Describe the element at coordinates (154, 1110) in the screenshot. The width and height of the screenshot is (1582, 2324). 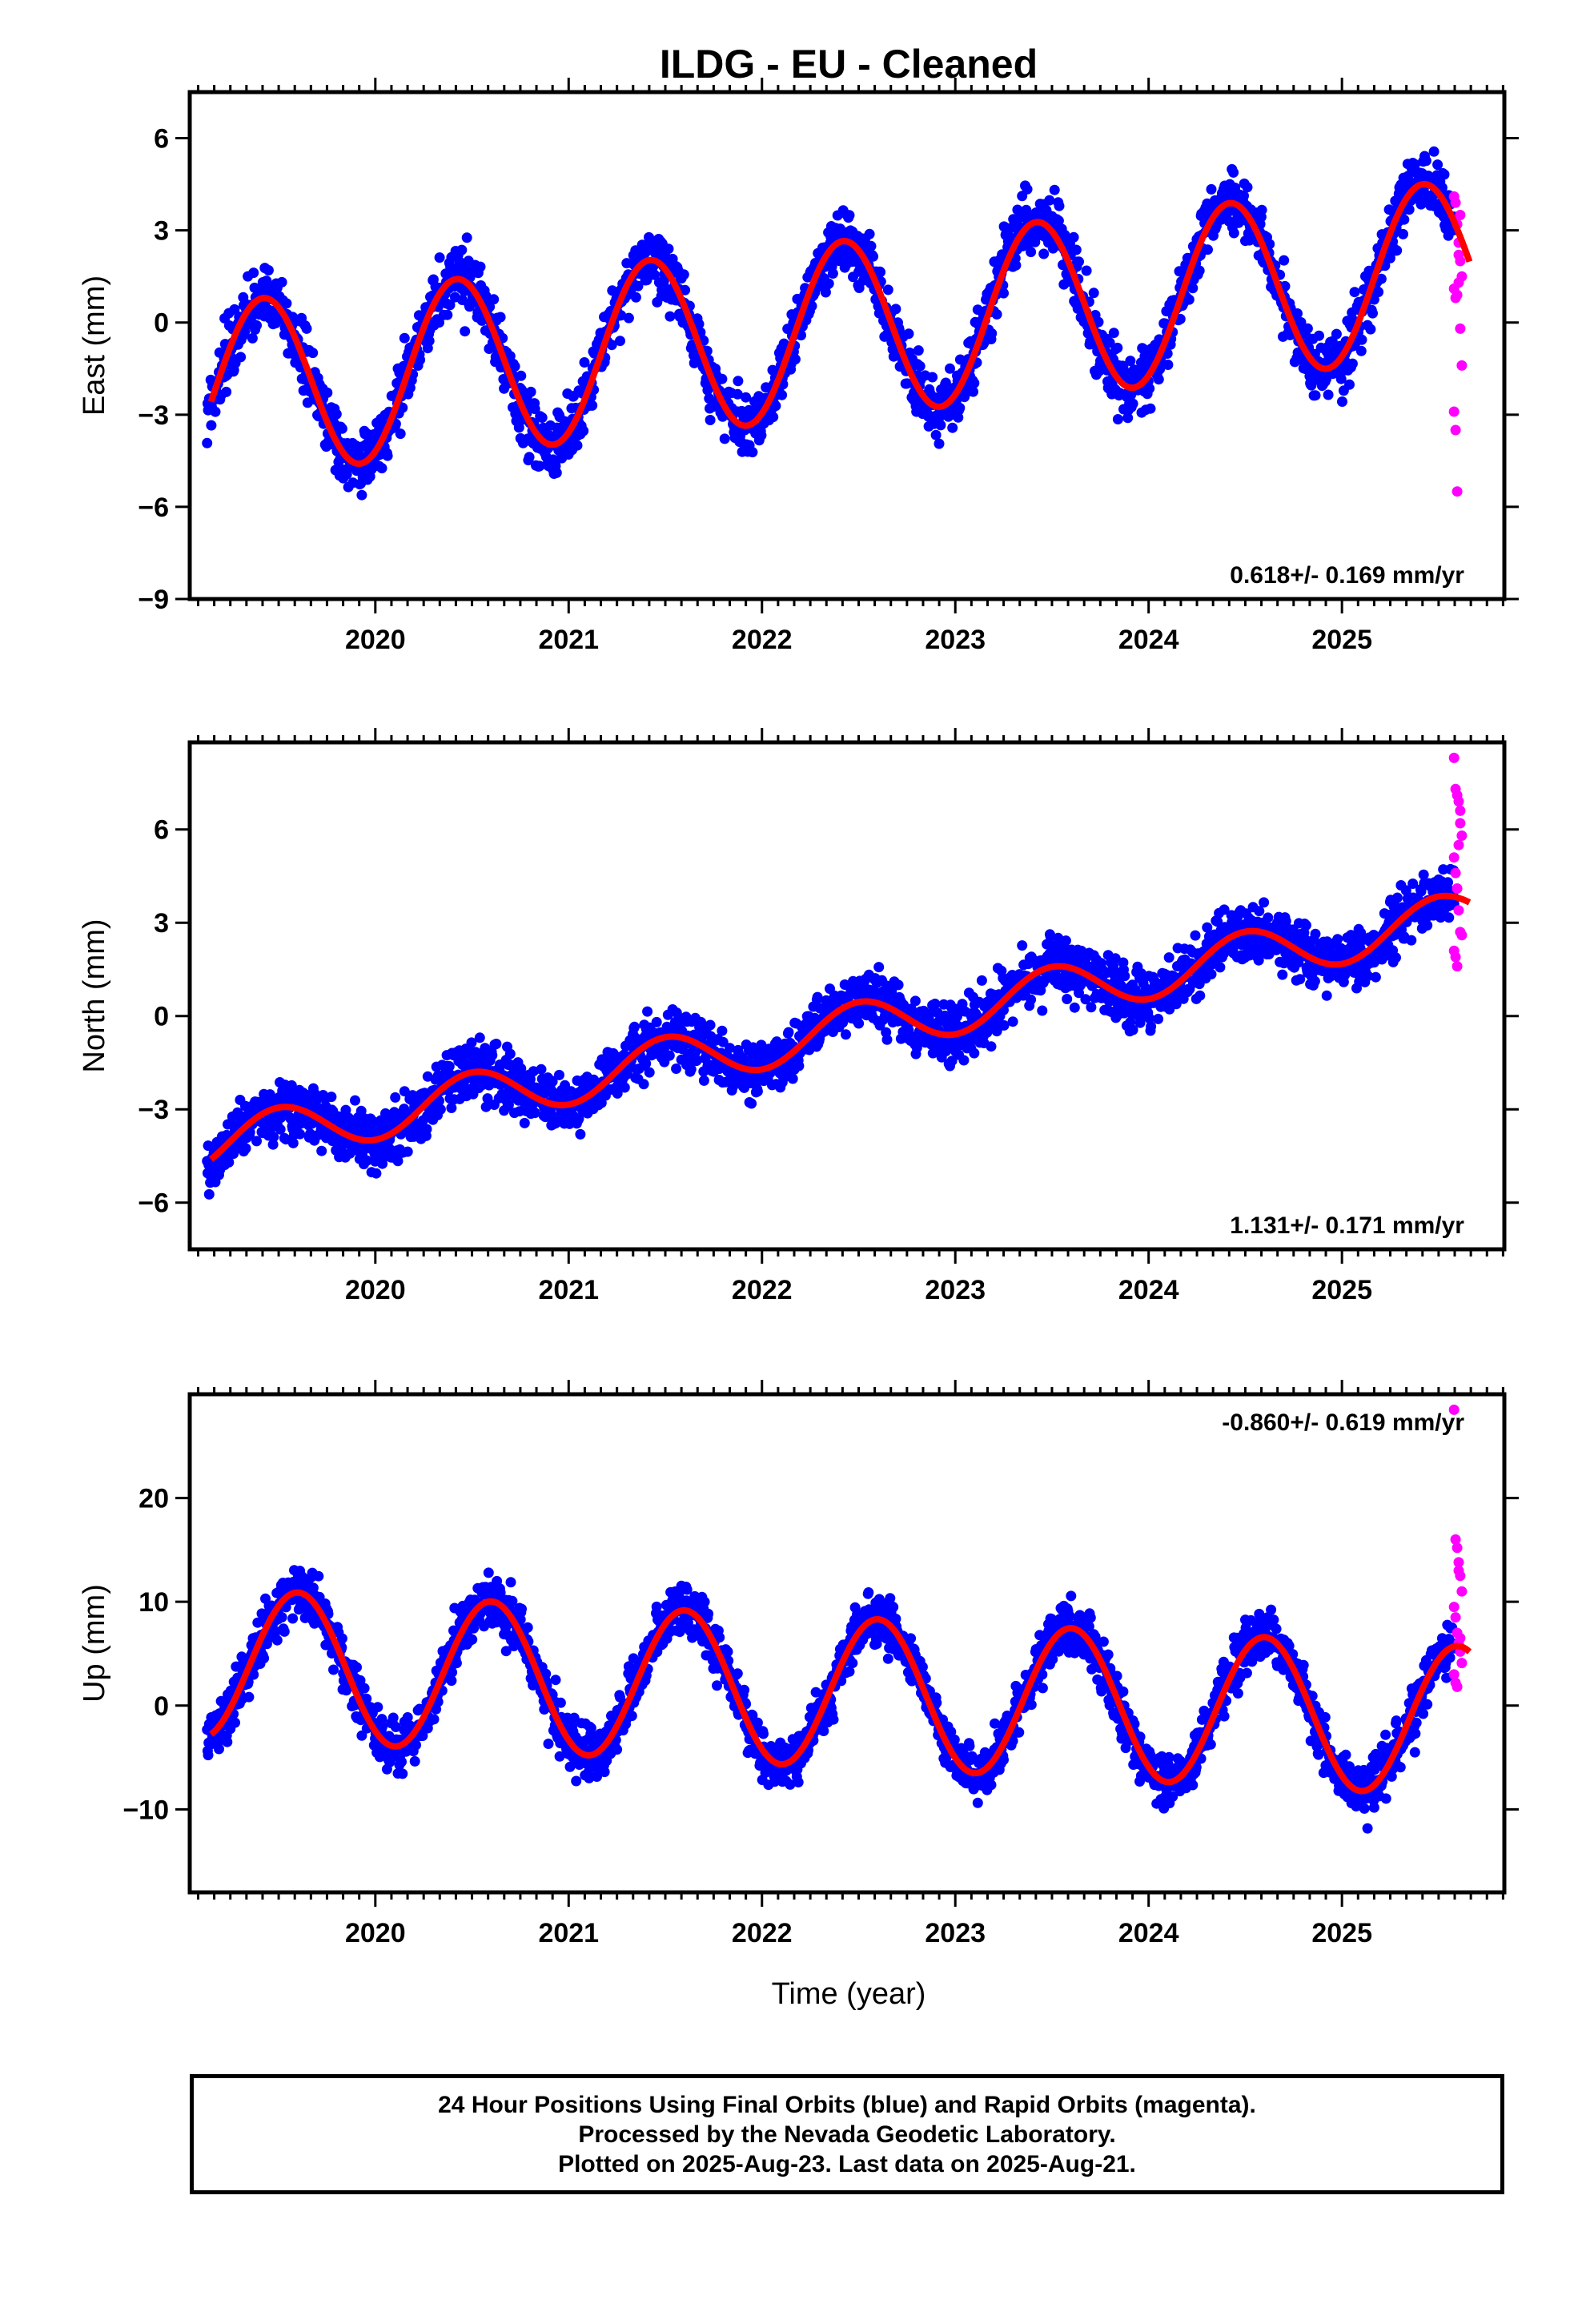
I see `y-tick-label: −3` at that location.